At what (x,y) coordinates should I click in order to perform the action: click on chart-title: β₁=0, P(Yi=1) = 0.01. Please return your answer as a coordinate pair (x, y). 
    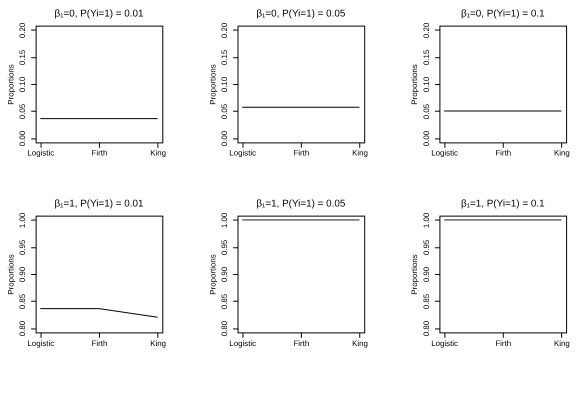
    Looking at the image, I should click on (99, 14).